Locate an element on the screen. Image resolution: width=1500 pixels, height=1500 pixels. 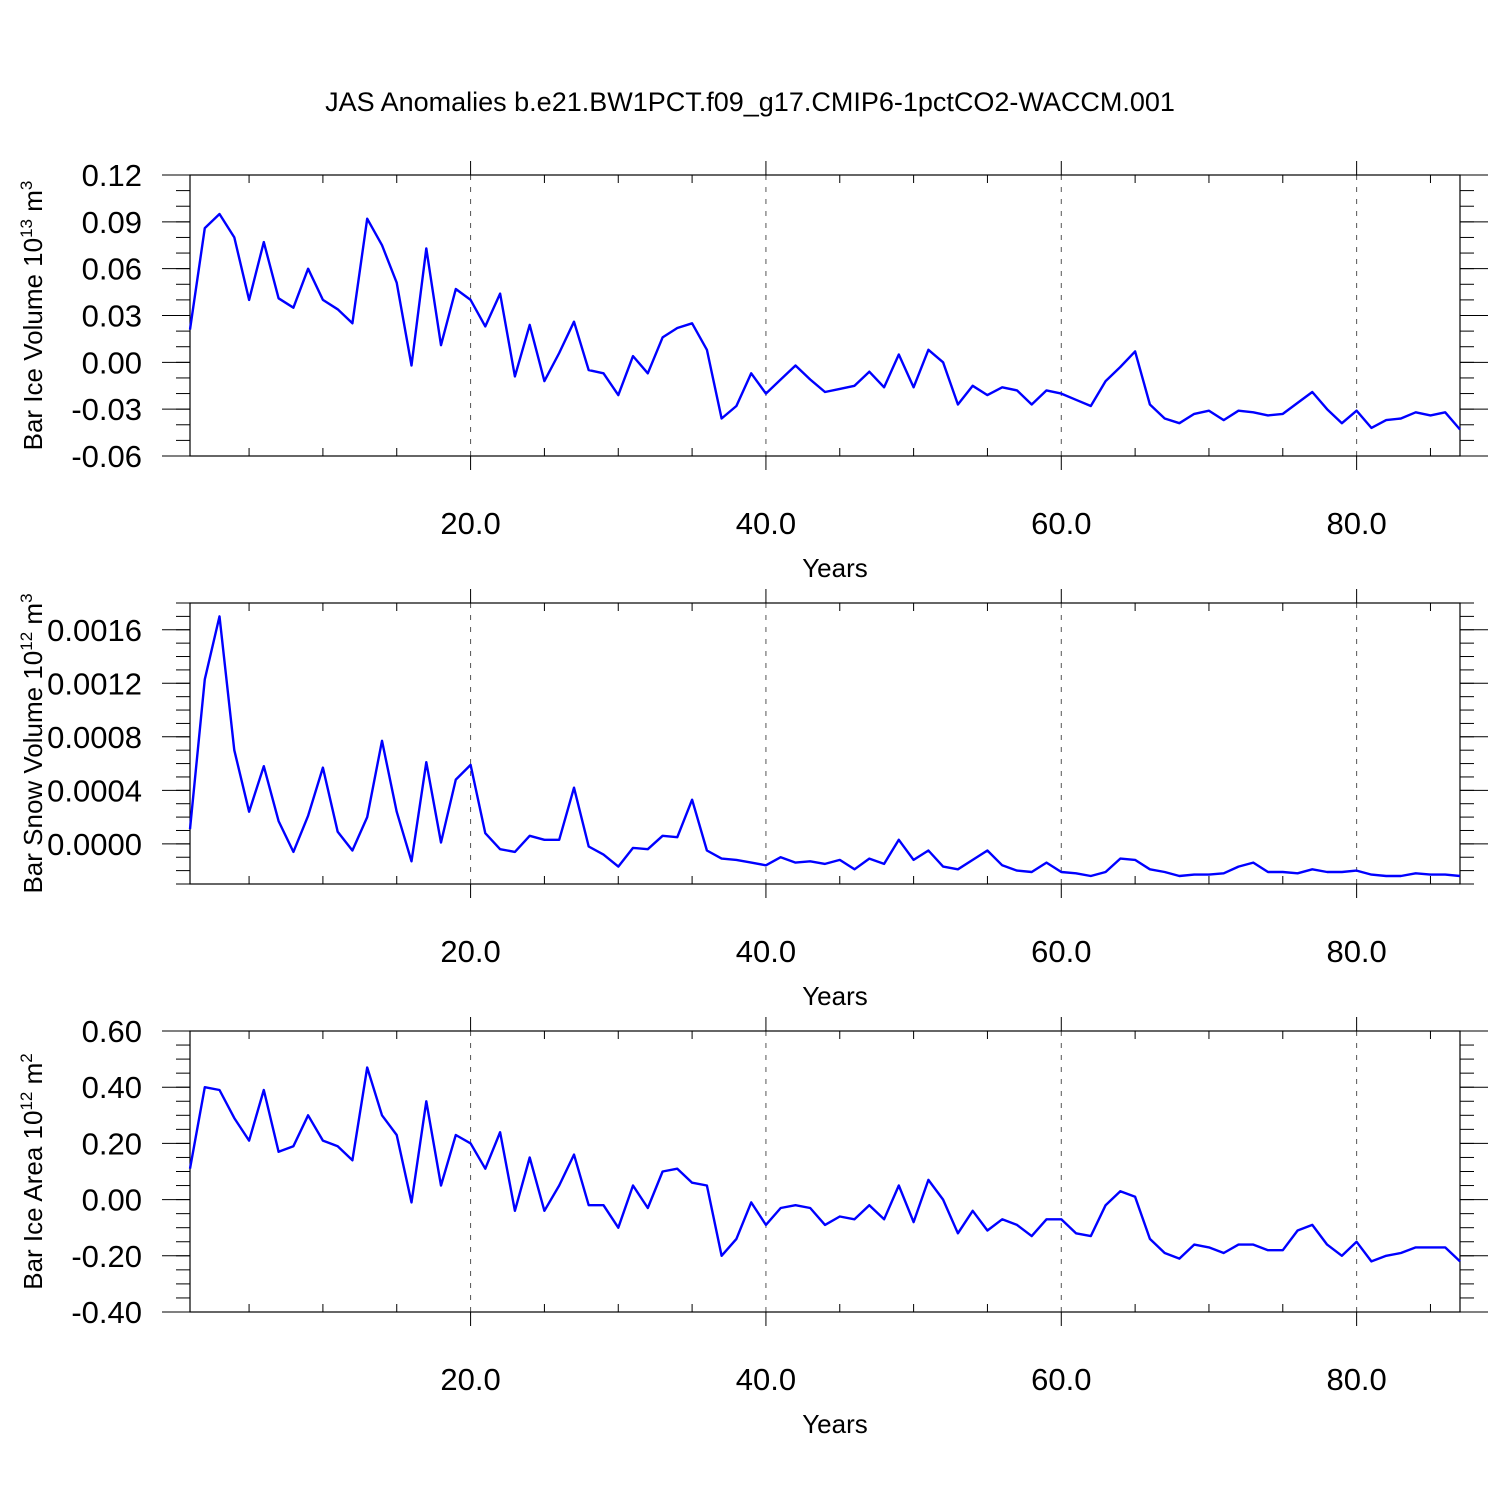
chart1-y-axis-label-main: Bar Snow Volume 10 is located at coordinates (33, 772).